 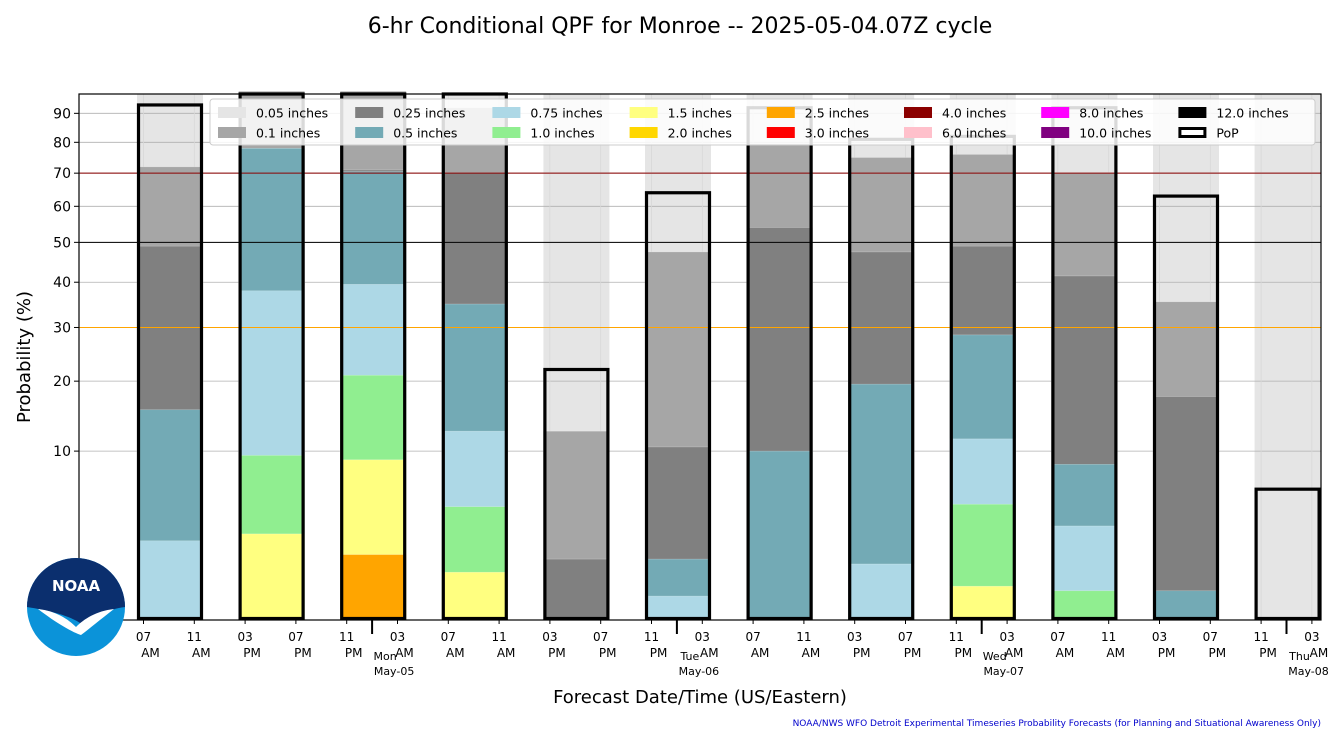 I want to click on date-label: May-06, so click(x=699, y=671).